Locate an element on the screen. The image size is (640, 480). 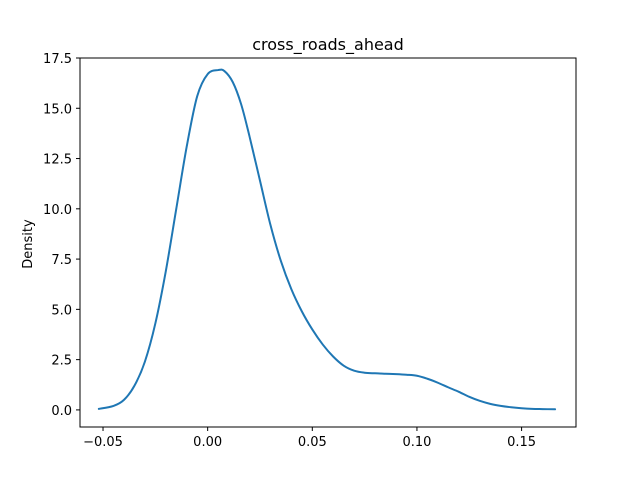
x-axis: −0.05 0.00 0.05 0.10 0.15 is located at coordinates (309, 438).